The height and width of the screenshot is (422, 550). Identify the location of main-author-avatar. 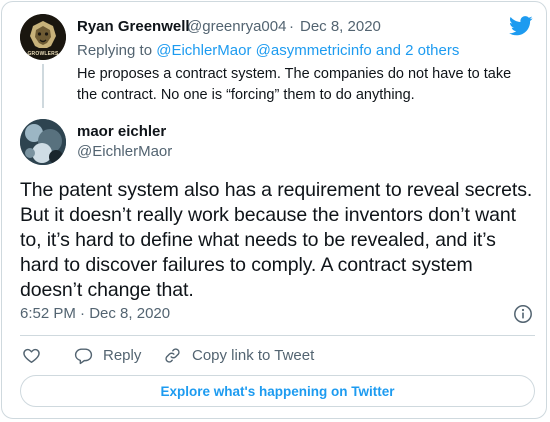
(43, 142).